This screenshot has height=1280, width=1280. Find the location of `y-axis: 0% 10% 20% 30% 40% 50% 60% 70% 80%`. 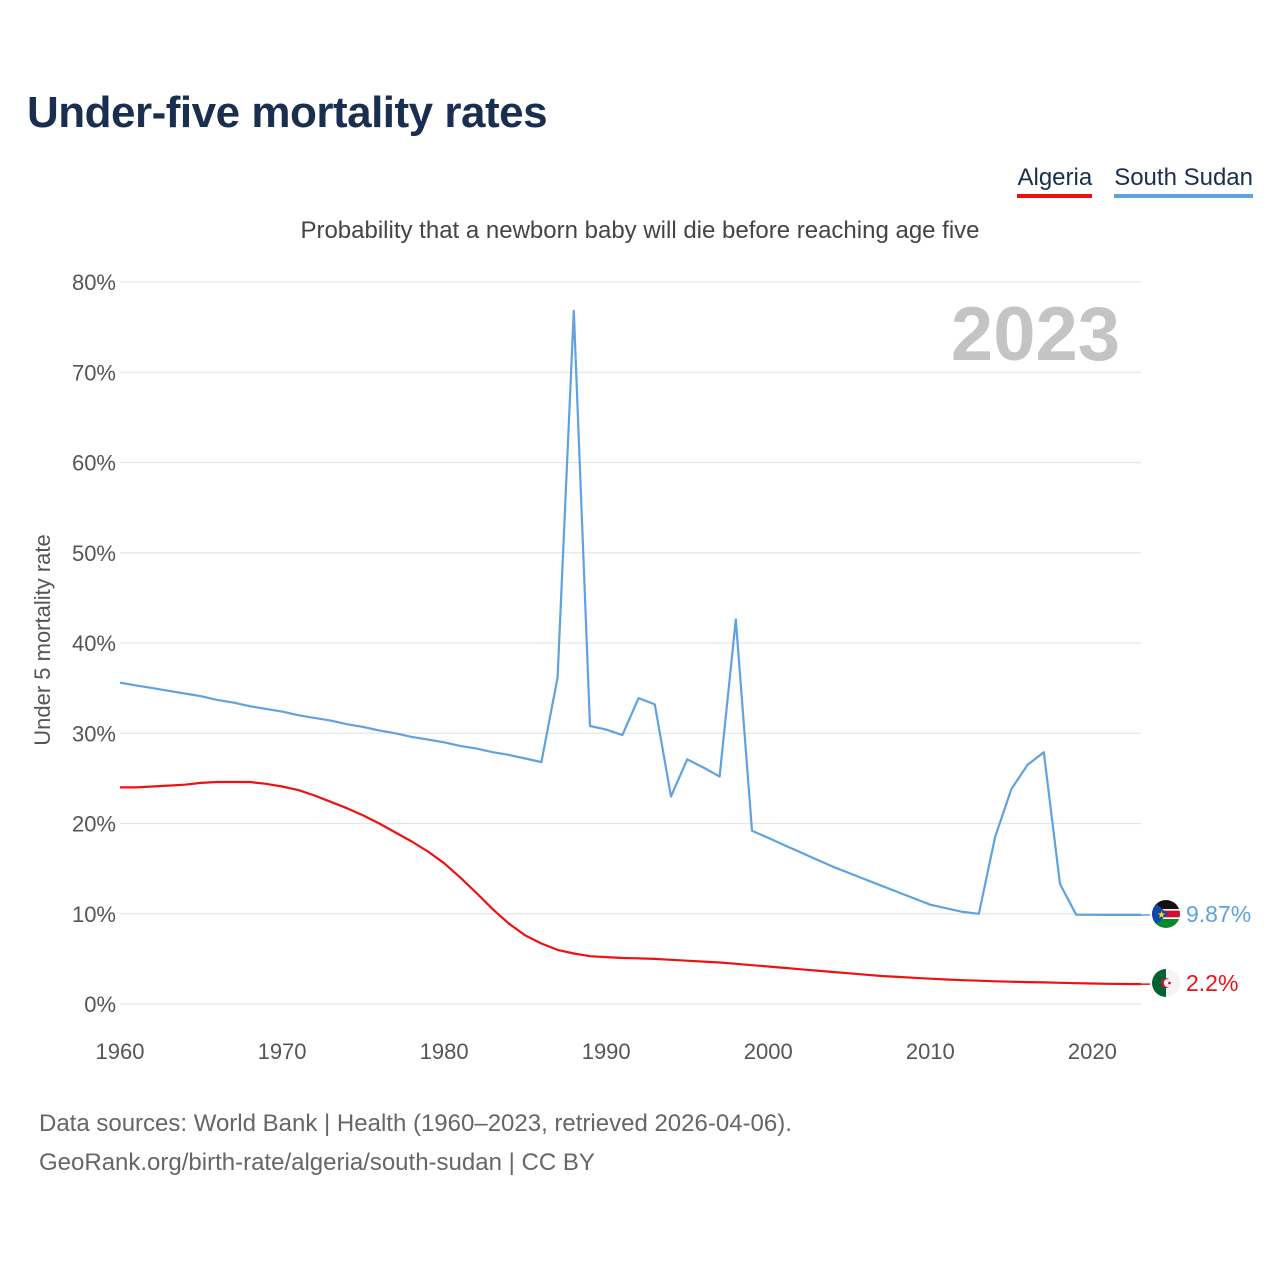

y-axis: 0% 10% 20% 30% 40% 50% 60% 70% 80% is located at coordinates (94, 643).